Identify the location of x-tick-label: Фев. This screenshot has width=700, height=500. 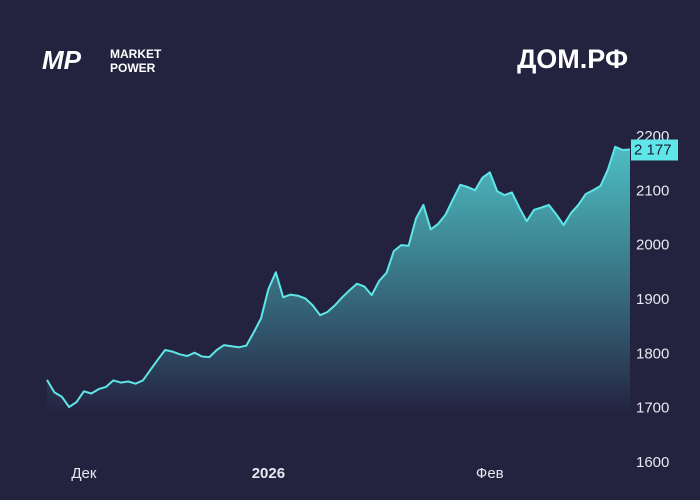
(490, 473).